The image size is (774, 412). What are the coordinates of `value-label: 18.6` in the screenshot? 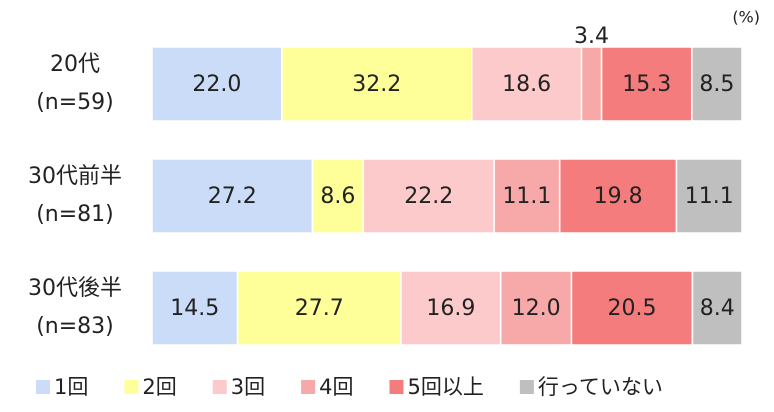 It's located at (526, 84).